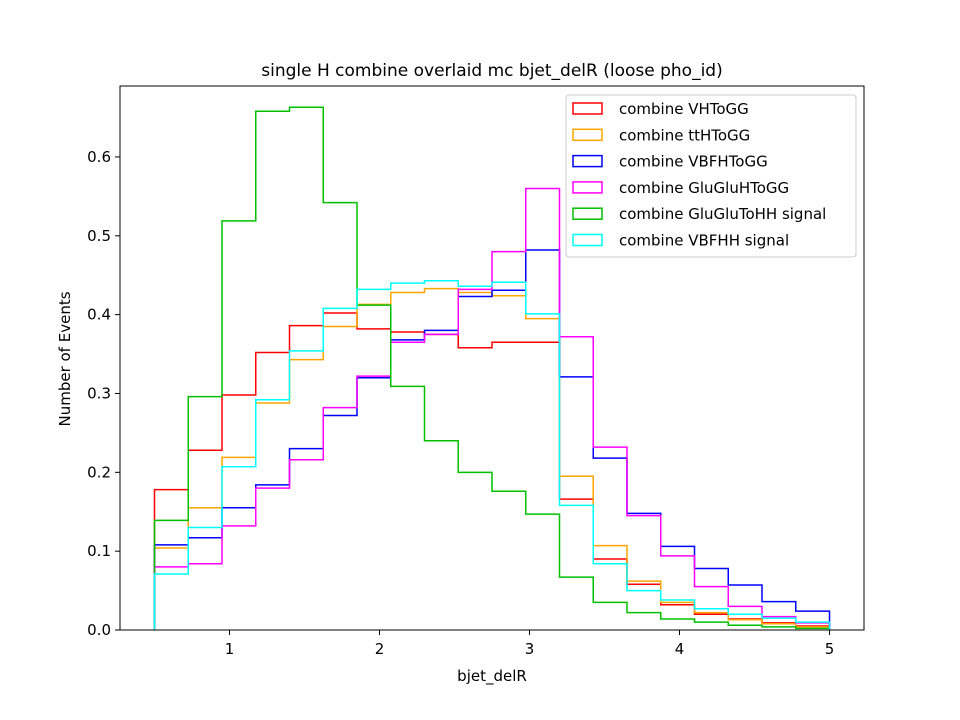  What do you see at coordinates (380, 649) in the screenshot?
I see `x-tick-label: 2` at bounding box center [380, 649].